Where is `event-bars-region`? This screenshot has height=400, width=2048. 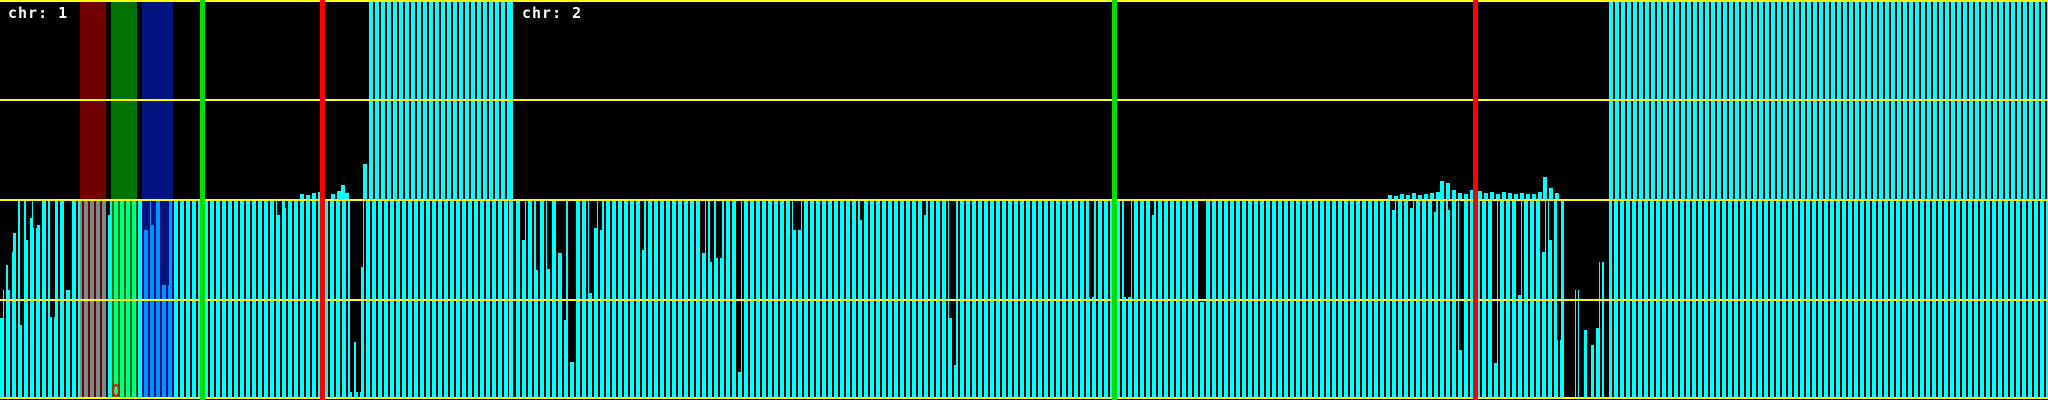 event-bars-region is located at coordinates (439, 101).